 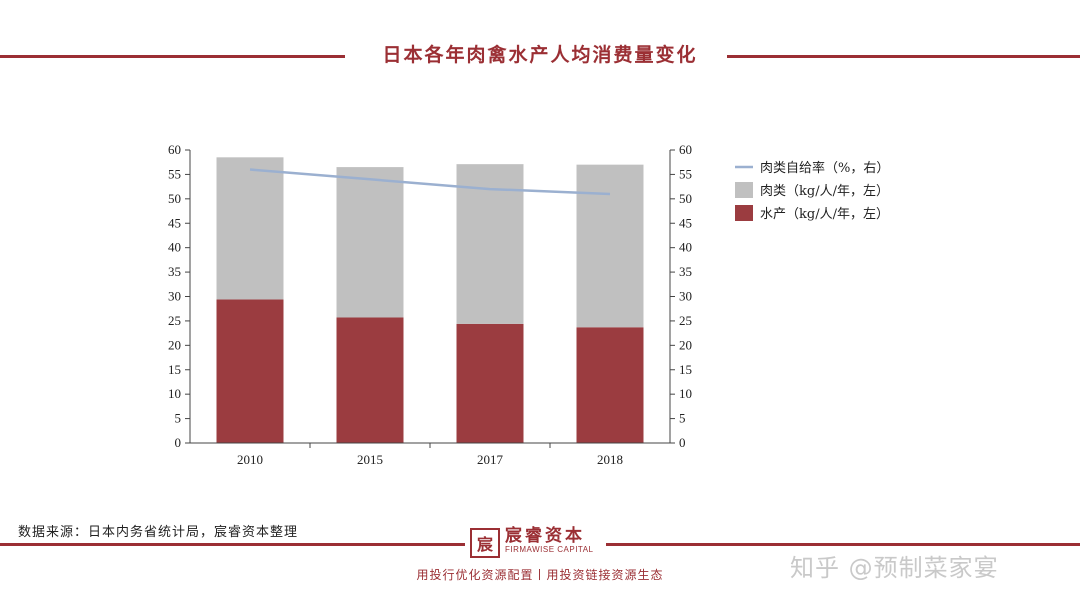 I want to click on y-tick-label-left: 40, so click(x=174, y=247).